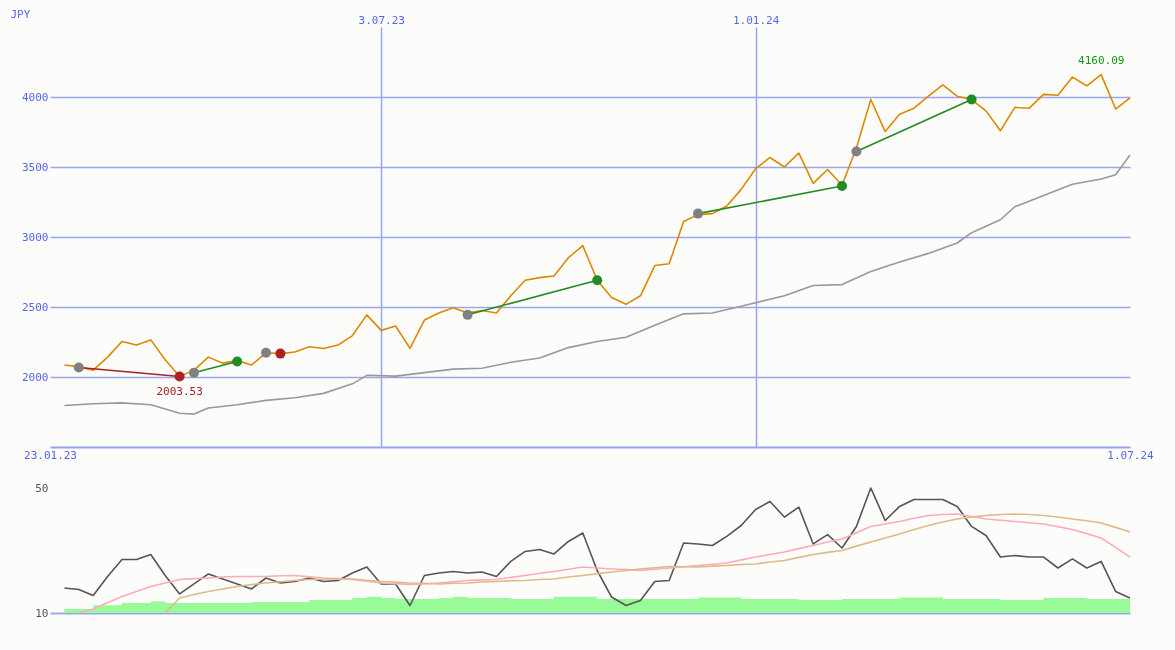  I want to click on x-tick-label: 23.01.23, so click(50, 455).